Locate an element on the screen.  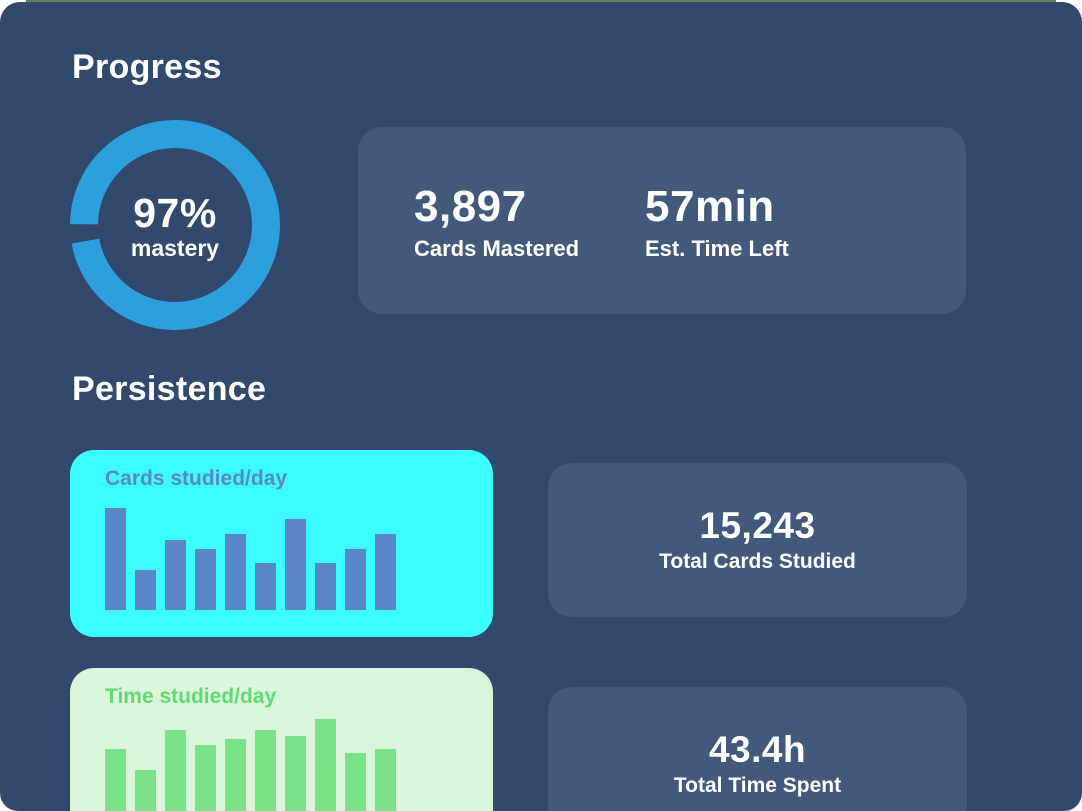
mastery-ring-svg is located at coordinates (175, 224).